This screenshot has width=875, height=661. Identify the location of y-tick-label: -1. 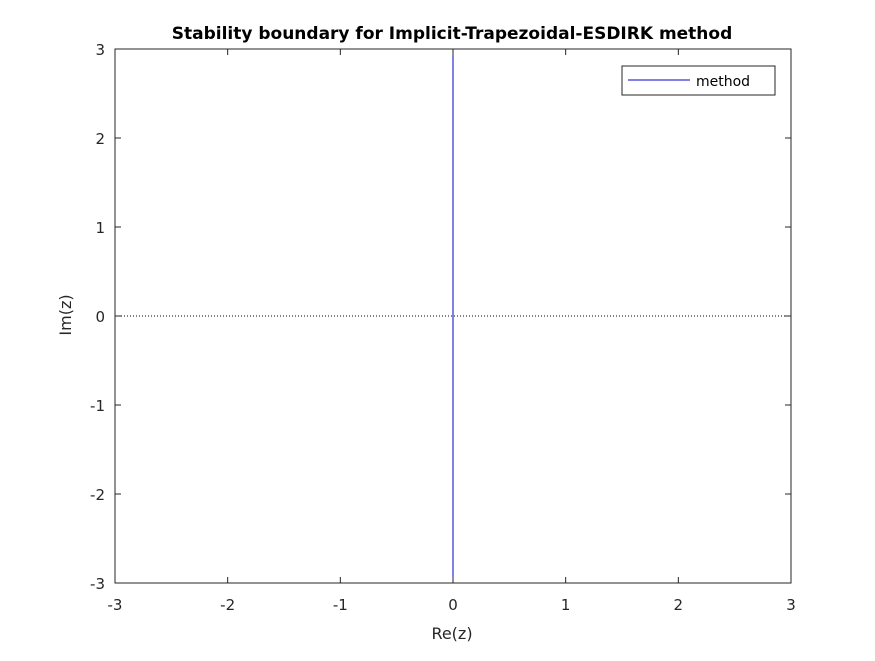
(97, 406).